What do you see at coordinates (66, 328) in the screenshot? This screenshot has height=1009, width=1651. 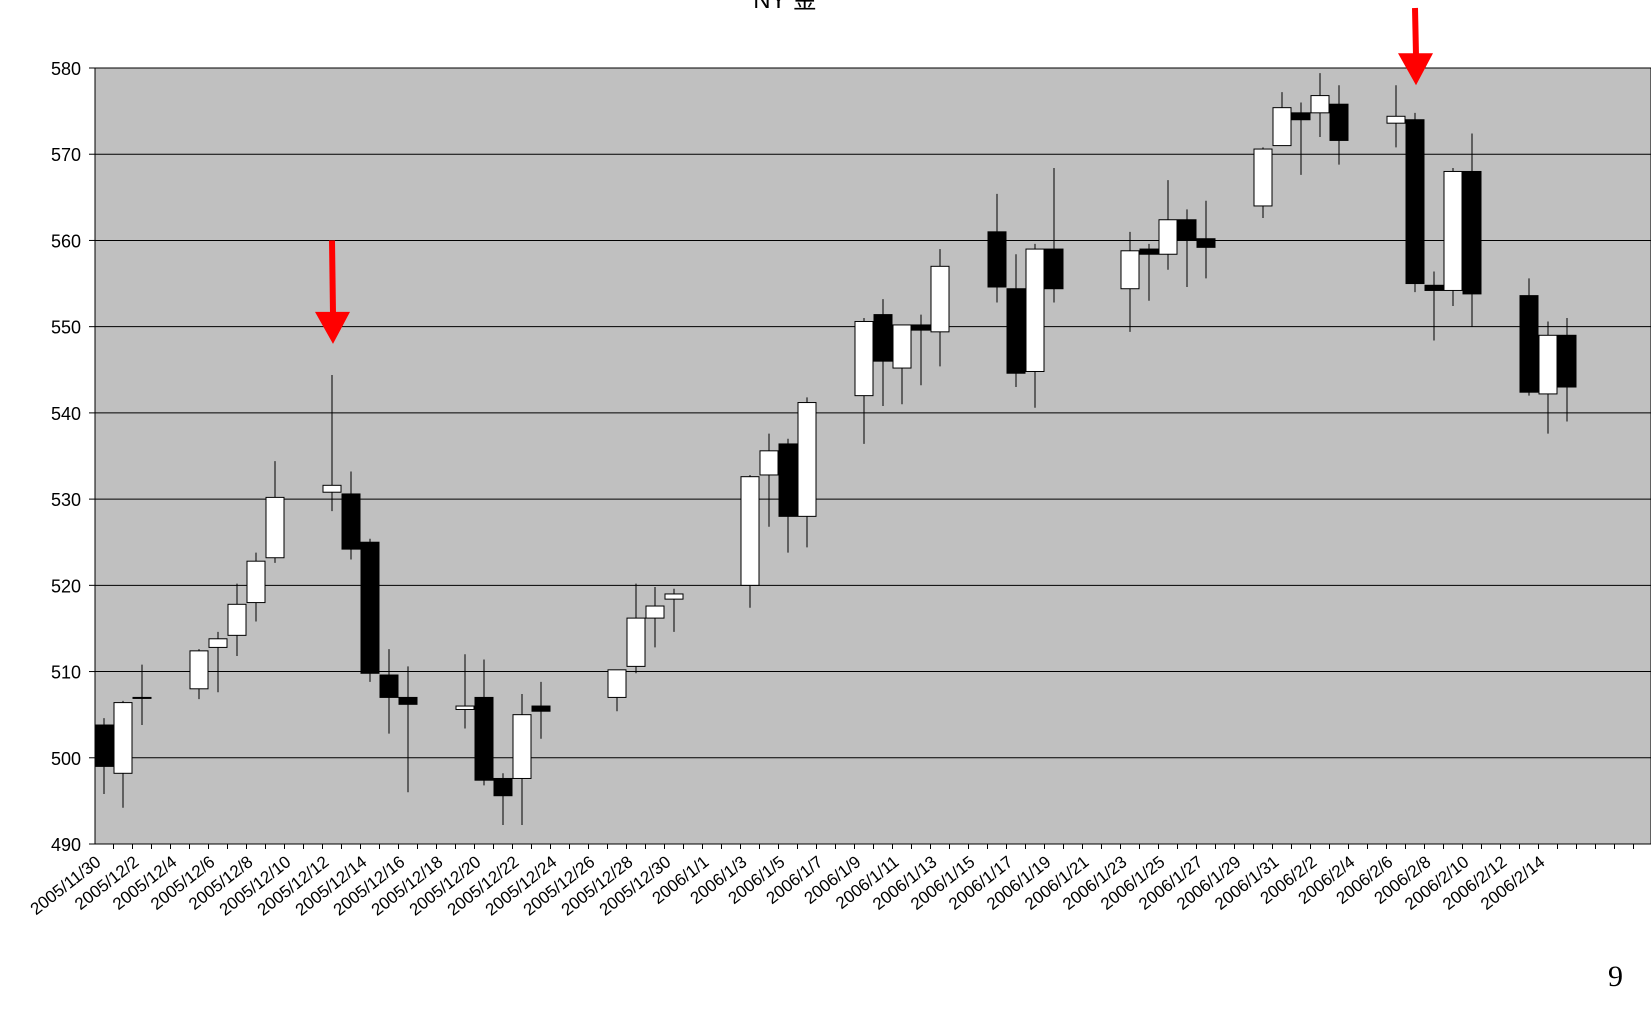 I see `y-tick-label: 550` at bounding box center [66, 328].